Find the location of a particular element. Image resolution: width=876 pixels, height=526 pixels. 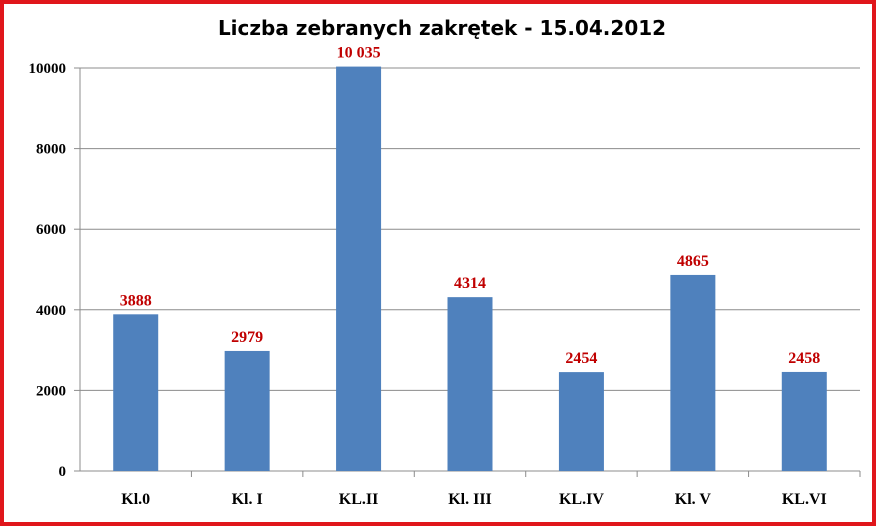

category-label-5: Kl. V is located at coordinates (693, 499).